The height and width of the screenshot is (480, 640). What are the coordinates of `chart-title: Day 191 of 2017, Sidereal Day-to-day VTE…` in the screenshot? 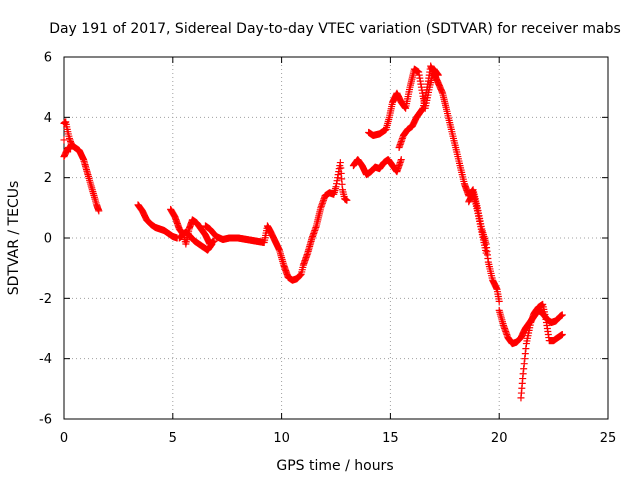 It's located at (335, 29).